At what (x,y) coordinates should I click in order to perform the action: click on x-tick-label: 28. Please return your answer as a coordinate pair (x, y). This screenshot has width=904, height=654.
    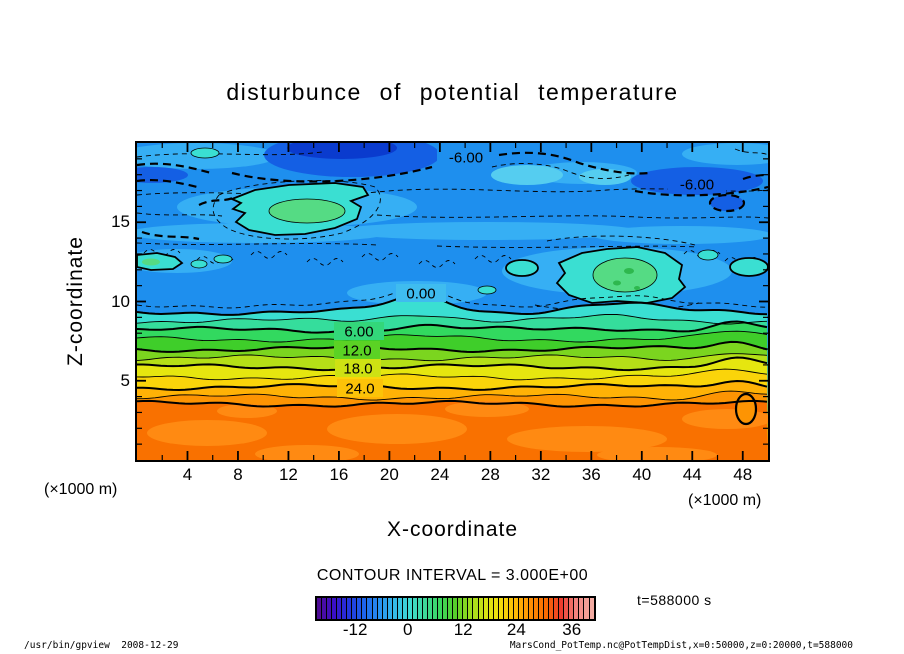
    Looking at the image, I should click on (490, 474).